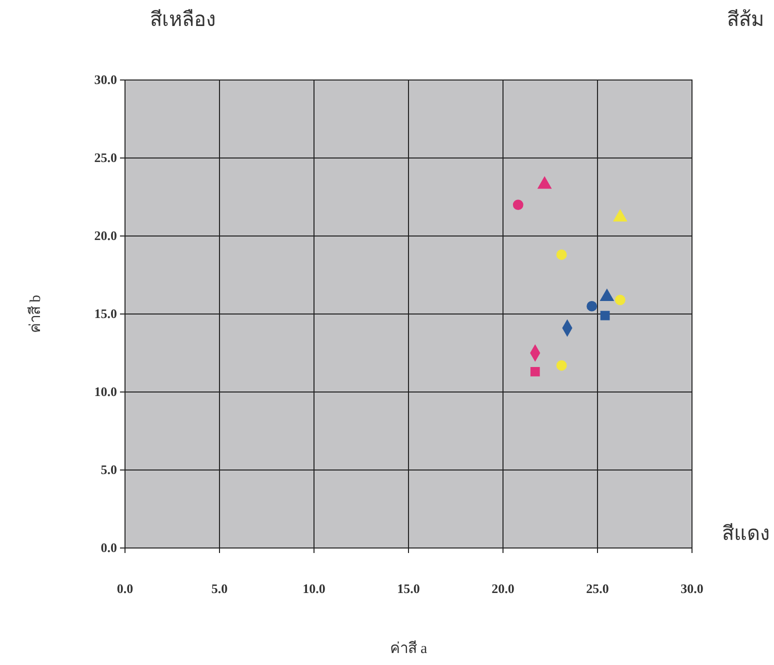 Image resolution: width=774 pixels, height=665 pixels. Describe the element at coordinates (105, 235) in the screenshot. I see `y-tick-label: 20.0` at that location.